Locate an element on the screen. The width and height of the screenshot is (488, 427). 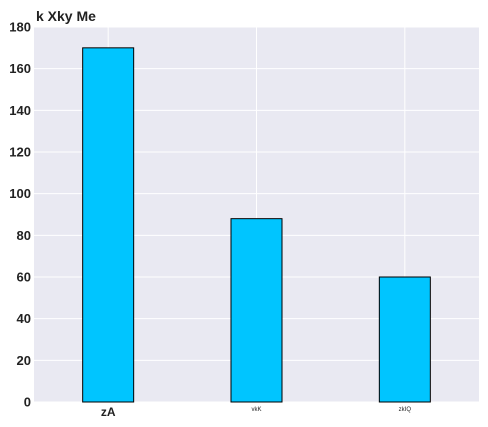
bar-vkK is located at coordinates (256, 310).